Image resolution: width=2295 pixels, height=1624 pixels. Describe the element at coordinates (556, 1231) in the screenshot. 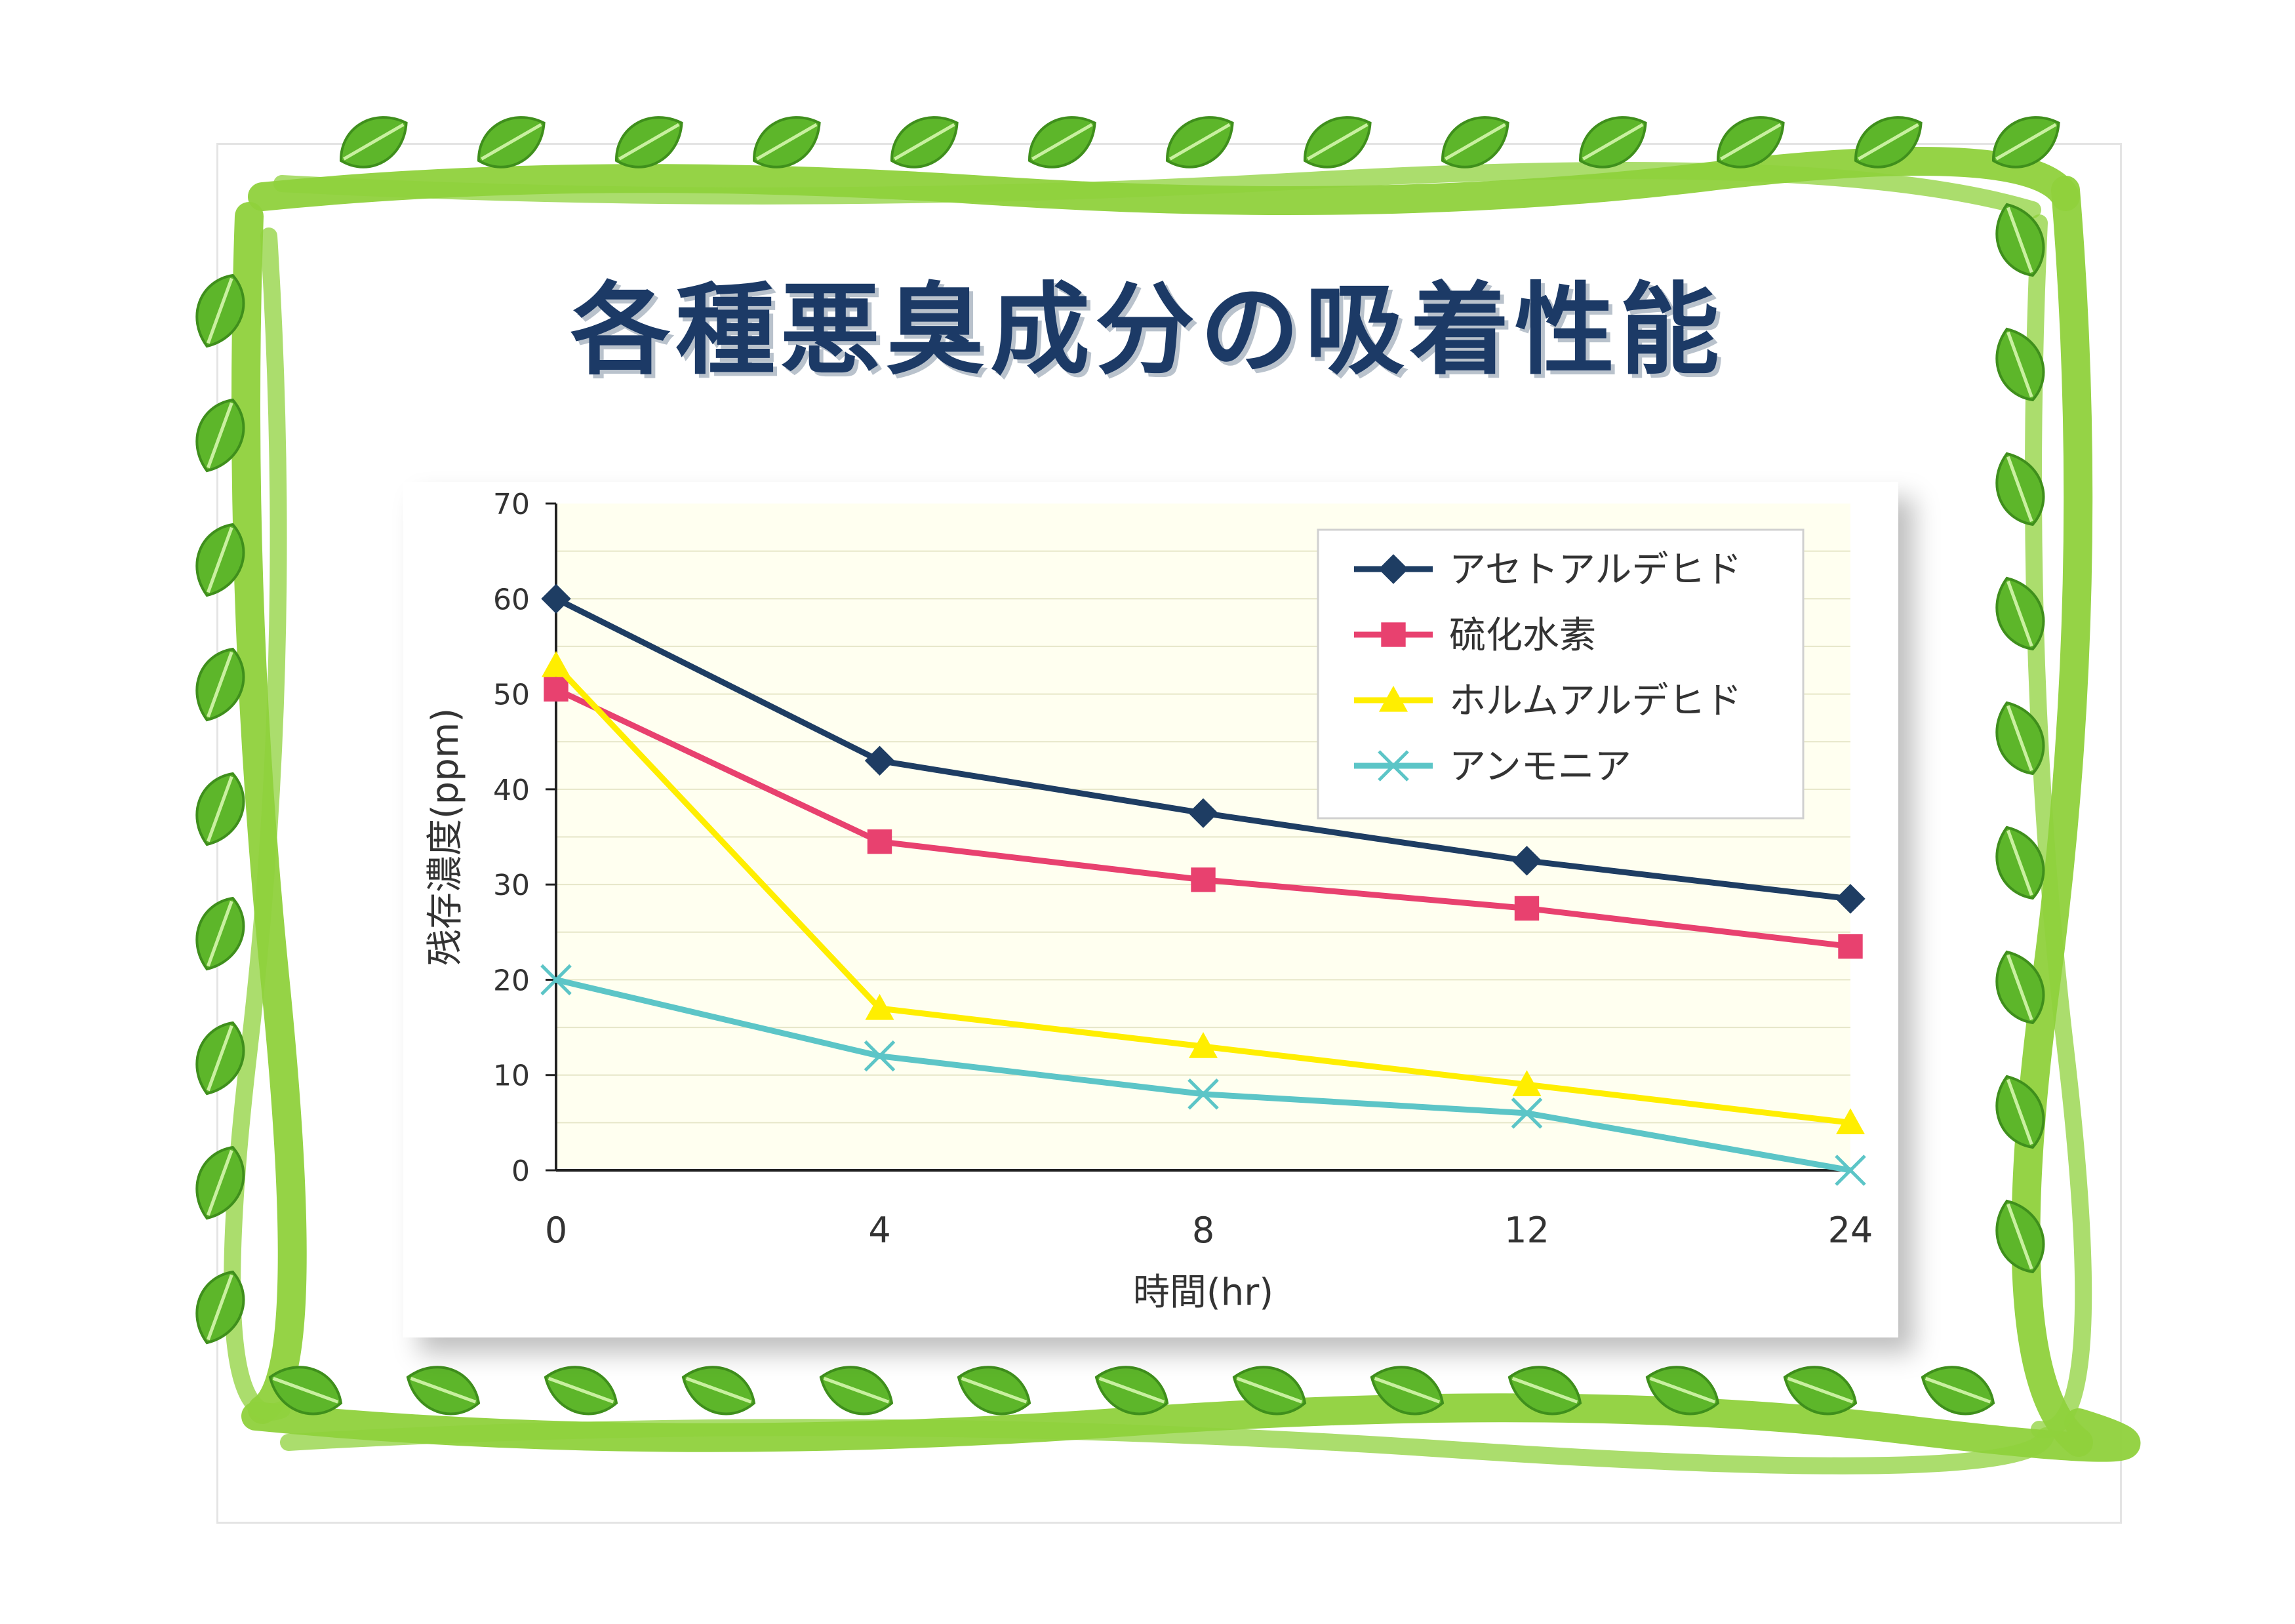

I see `x-tick-label: 0` at that location.